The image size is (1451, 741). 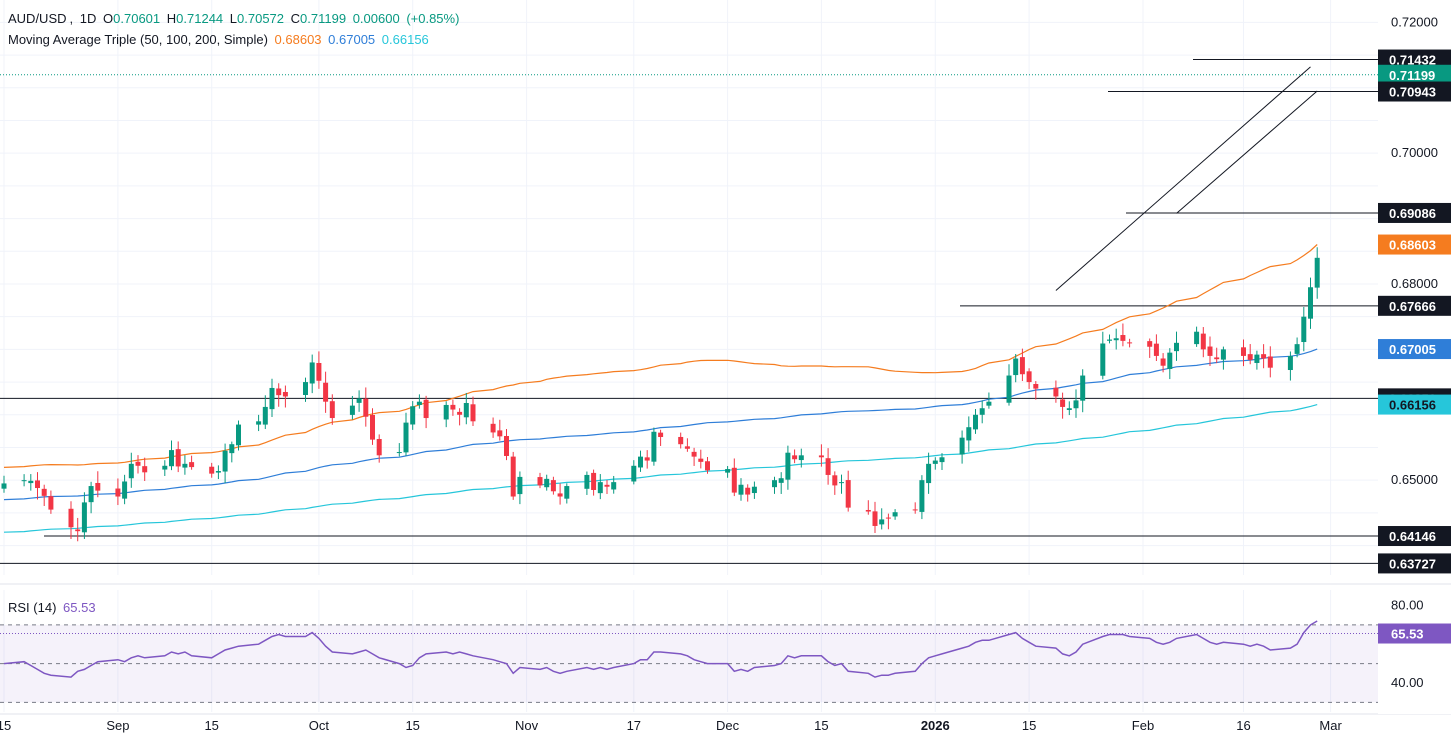 What do you see at coordinates (1412, 92) in the screenshot?
I see `price-label-text: 0.70943` at bounding box center [1412, 92].